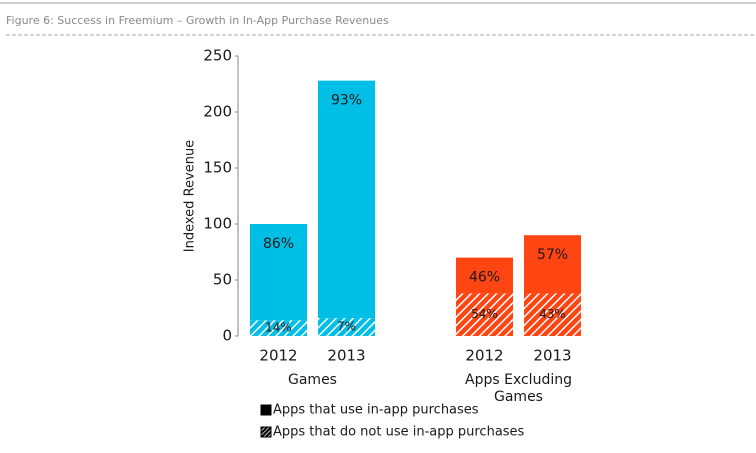 The width and height of the screenshot is (756, 453). Describe the element at coordinates (346, 101) in the screenshot. I see `data-label: 93%` at that location.